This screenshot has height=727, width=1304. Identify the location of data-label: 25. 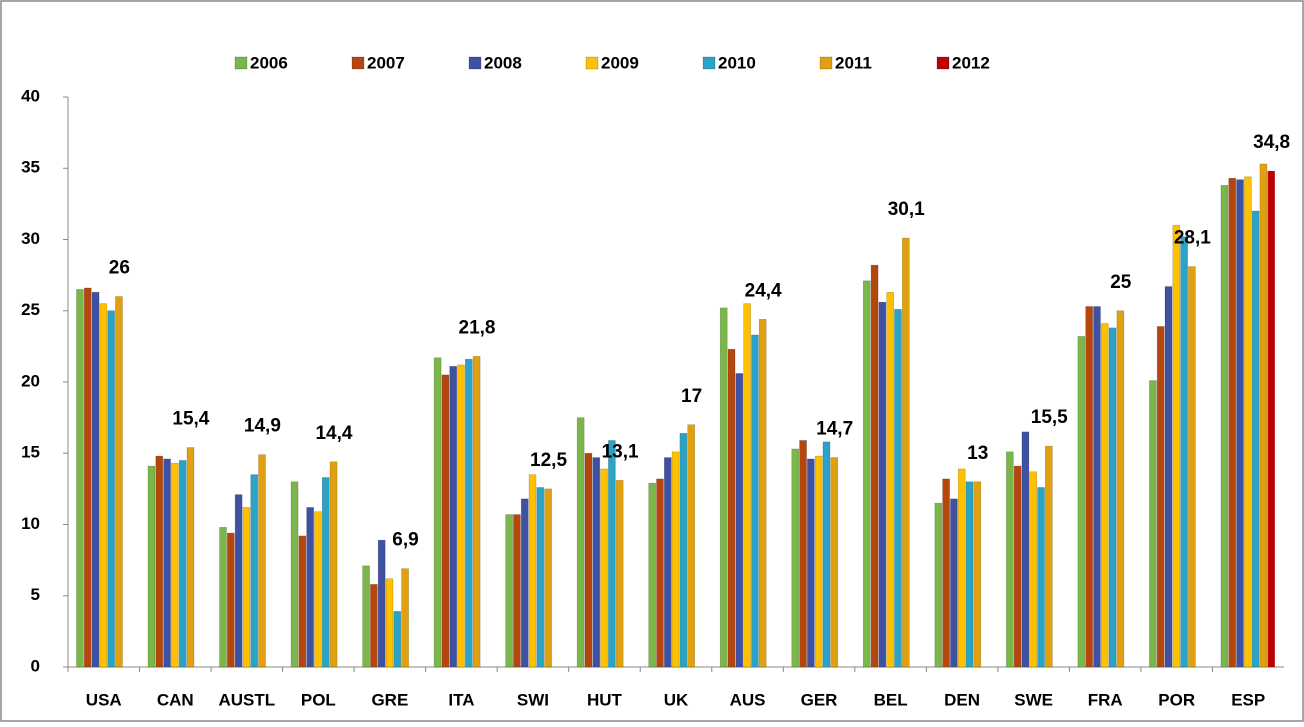
(1121, 282).